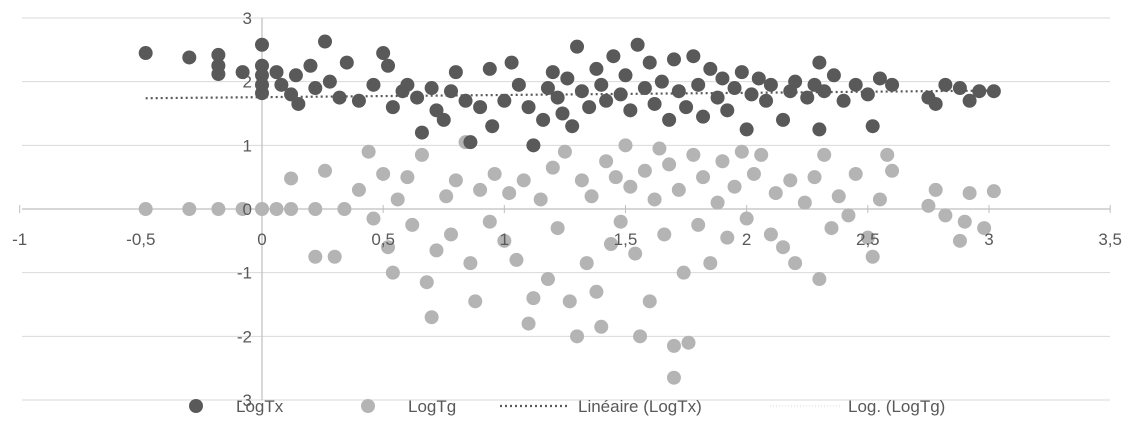 The width and height of the screenshot is (1125, 423). What do you see at coordinates (244, 273) in the screenshot?
I see `y-tick-label: -1` at bounding box center [244, 273].